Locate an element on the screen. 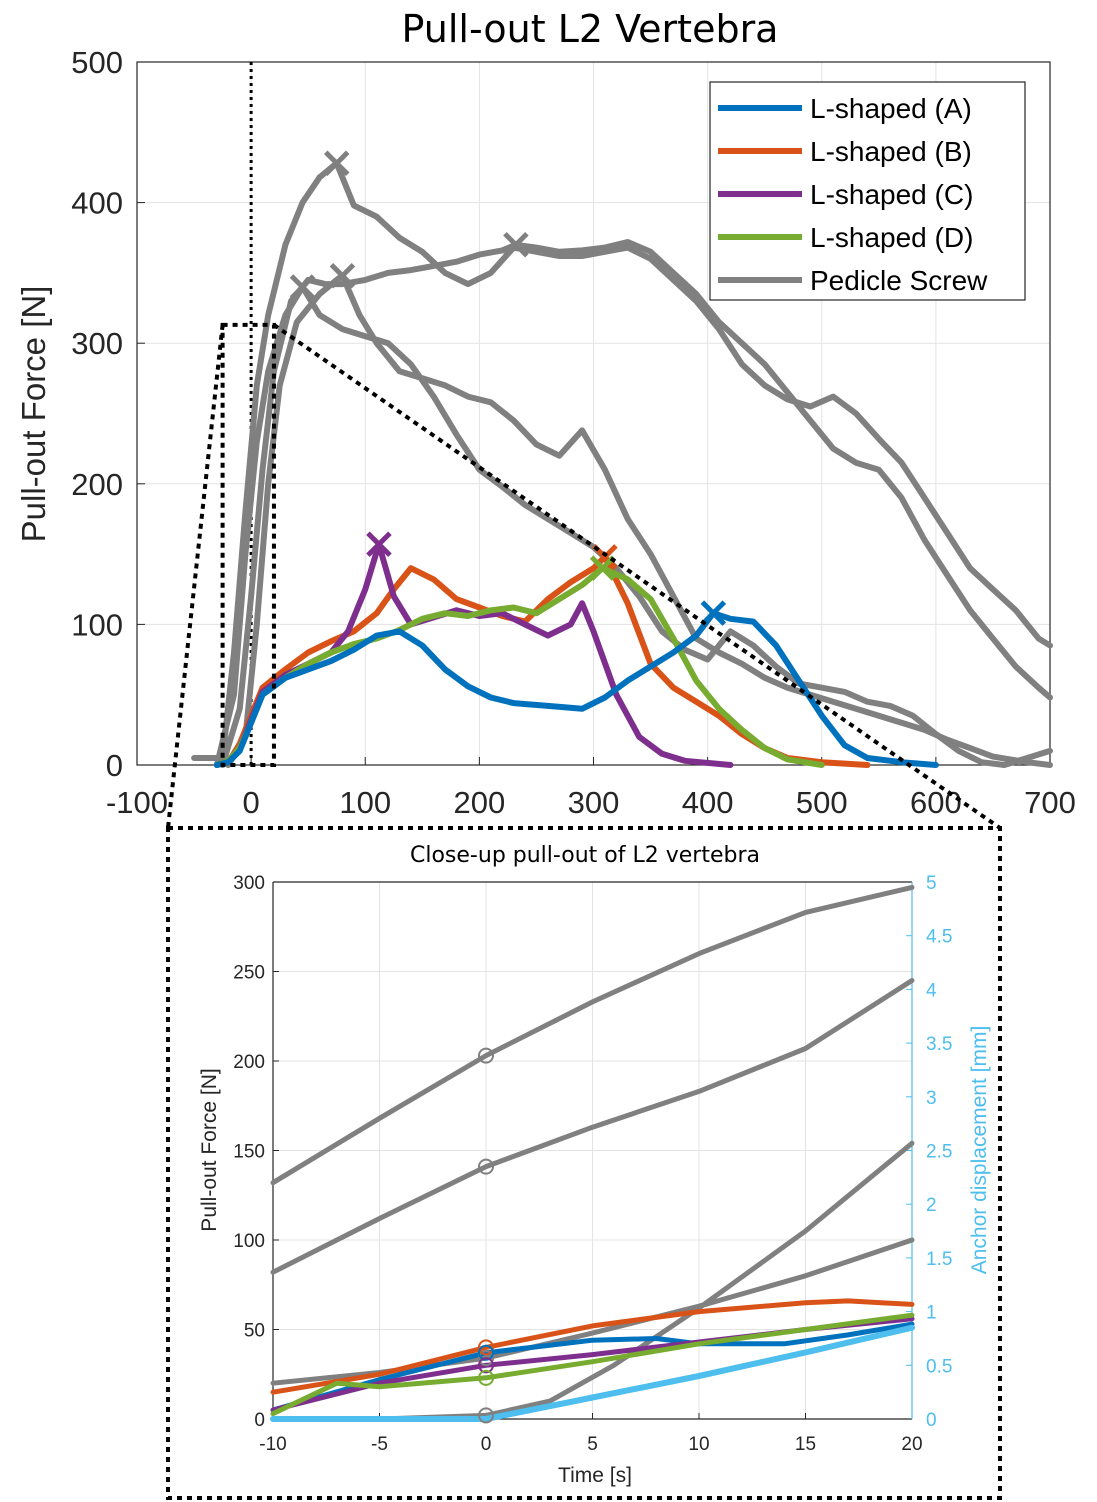  main-x-tick-label: 700 is located at coordinates (1050, 802).